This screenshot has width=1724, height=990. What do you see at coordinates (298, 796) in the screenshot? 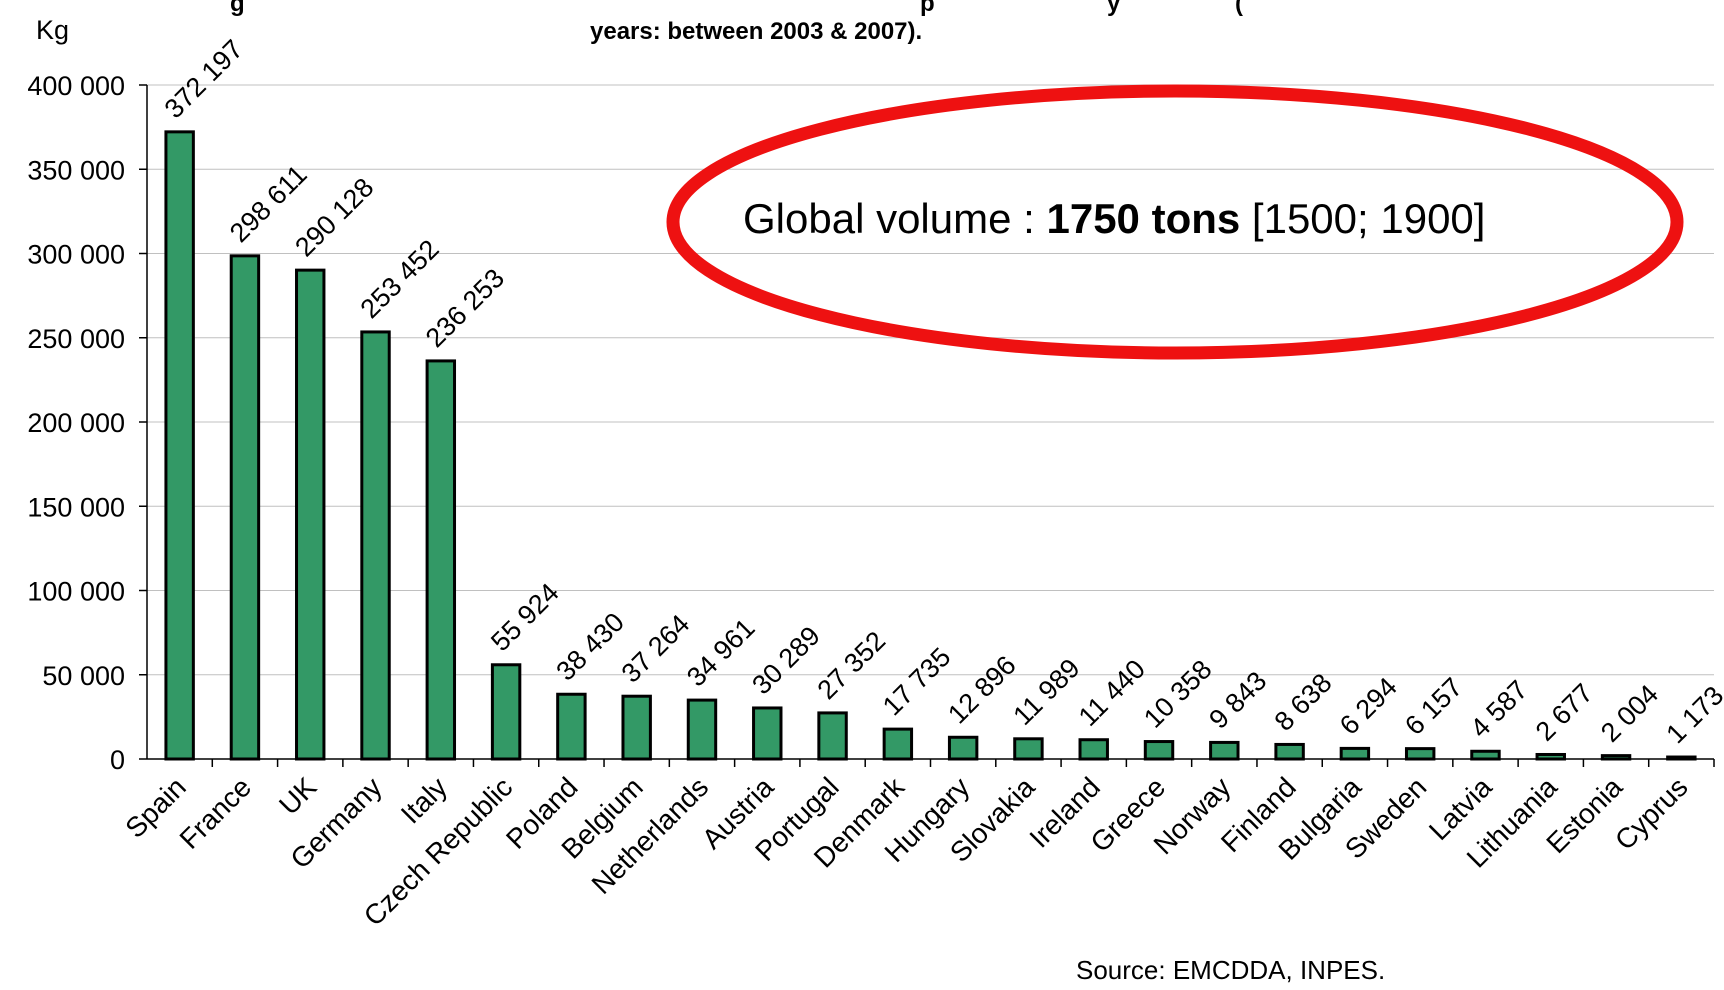
I see `x-tick-label: UK` at bounding box center [298, 796].